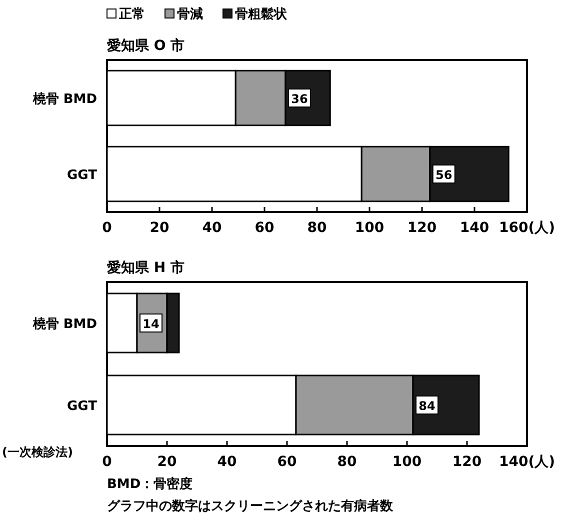 This screenshot has height=521, width=578. What do you see at coordinates (190, 14) in the screenshot?
I see `legend-label: 骨減` at bounding box center [190, 14].